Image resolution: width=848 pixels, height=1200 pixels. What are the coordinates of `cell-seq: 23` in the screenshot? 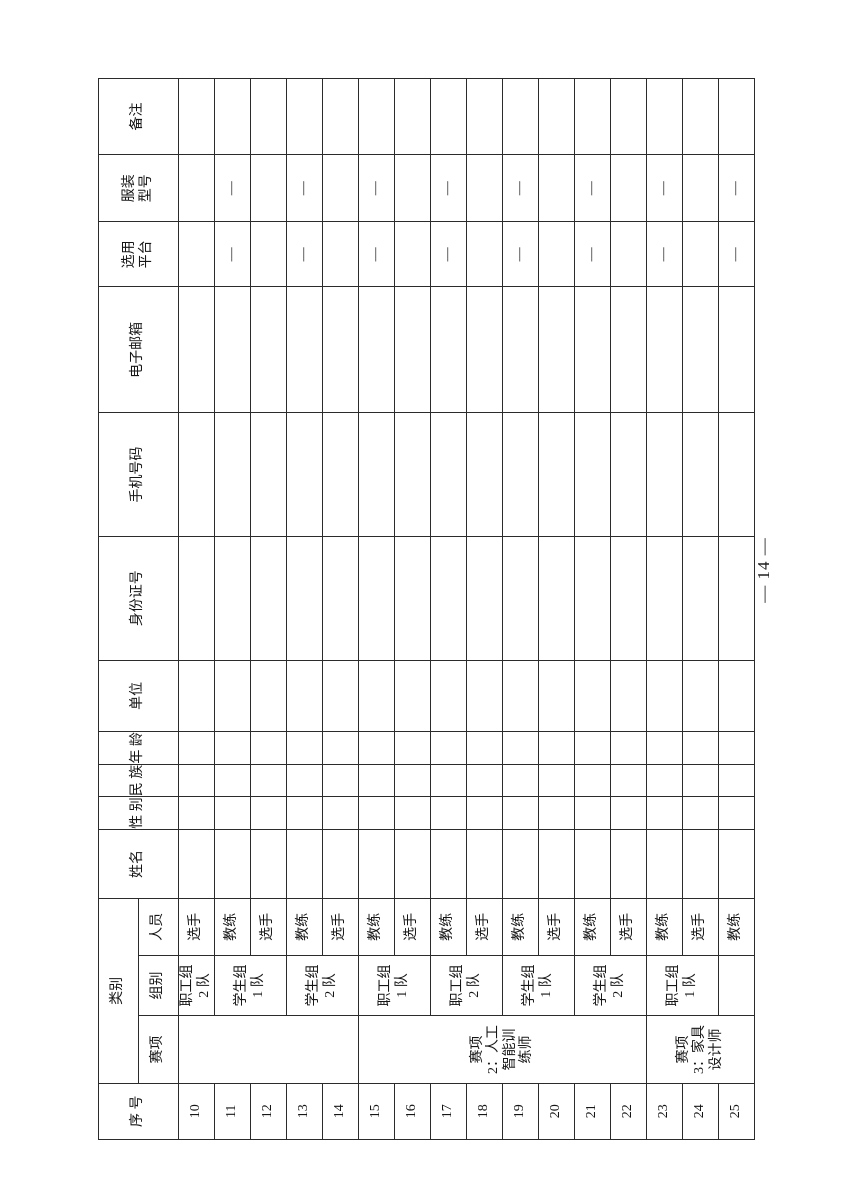 It's located at (664, 1111).